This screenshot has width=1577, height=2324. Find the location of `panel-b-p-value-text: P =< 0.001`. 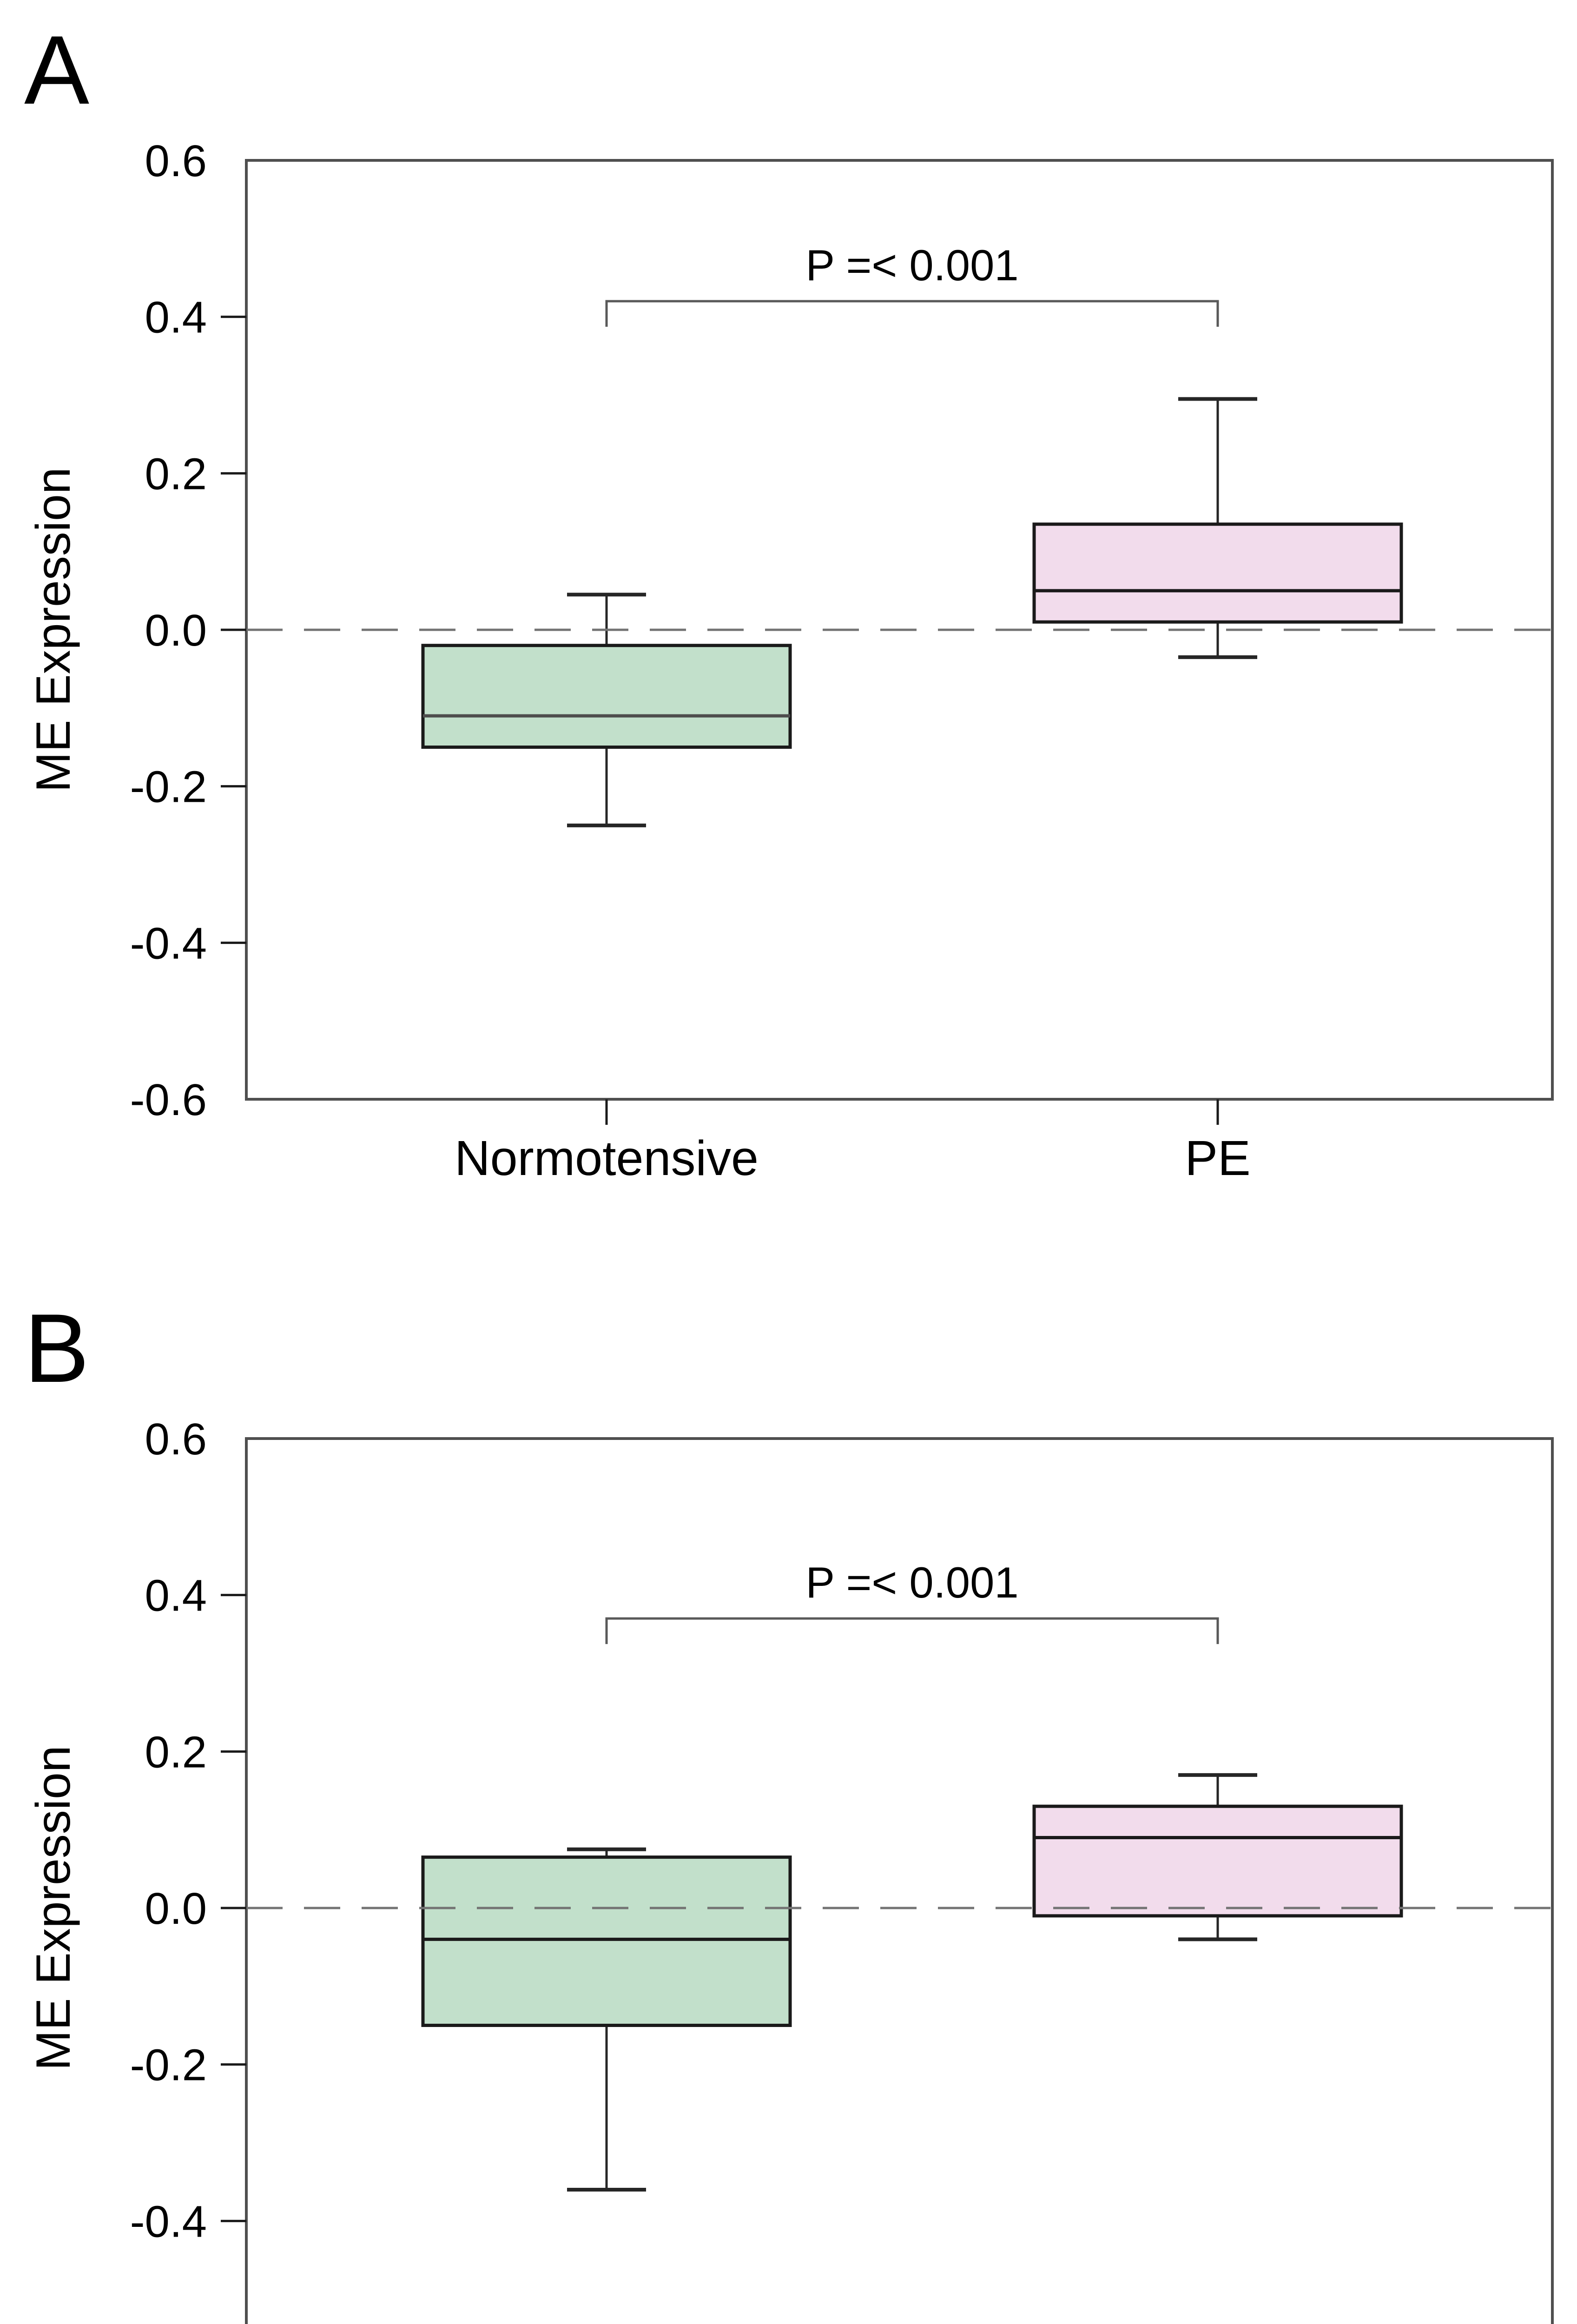

panel-b-p-value-text: P =< 0.001 is located at coordinates (911, 1582).